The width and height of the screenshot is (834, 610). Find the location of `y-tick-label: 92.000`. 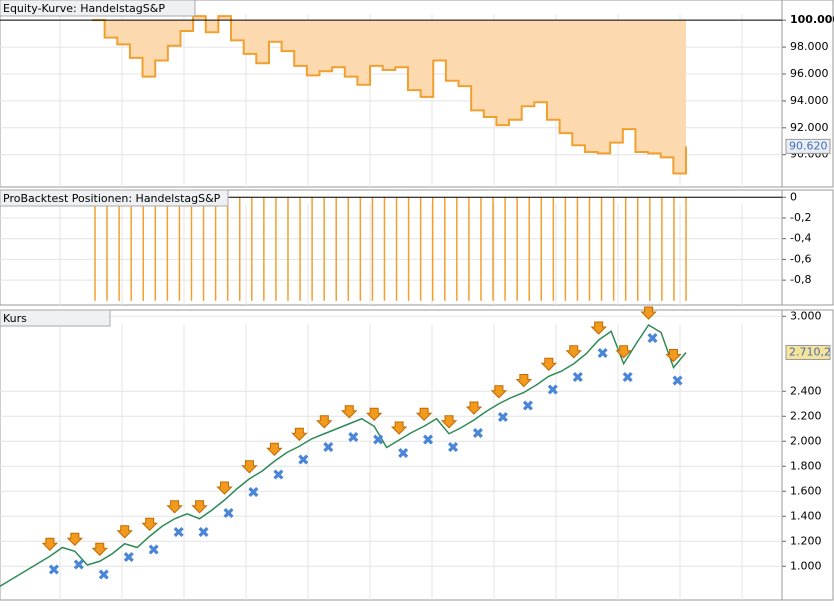

y-tick-label: 92.000 is located at coordinates (809, 127).